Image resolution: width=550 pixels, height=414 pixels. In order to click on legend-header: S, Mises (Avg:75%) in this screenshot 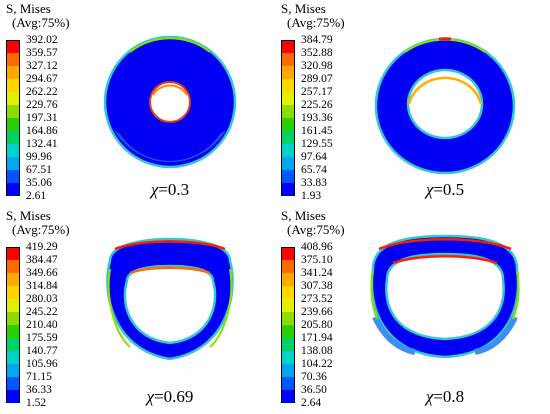, I will do `click(38, 223)`.